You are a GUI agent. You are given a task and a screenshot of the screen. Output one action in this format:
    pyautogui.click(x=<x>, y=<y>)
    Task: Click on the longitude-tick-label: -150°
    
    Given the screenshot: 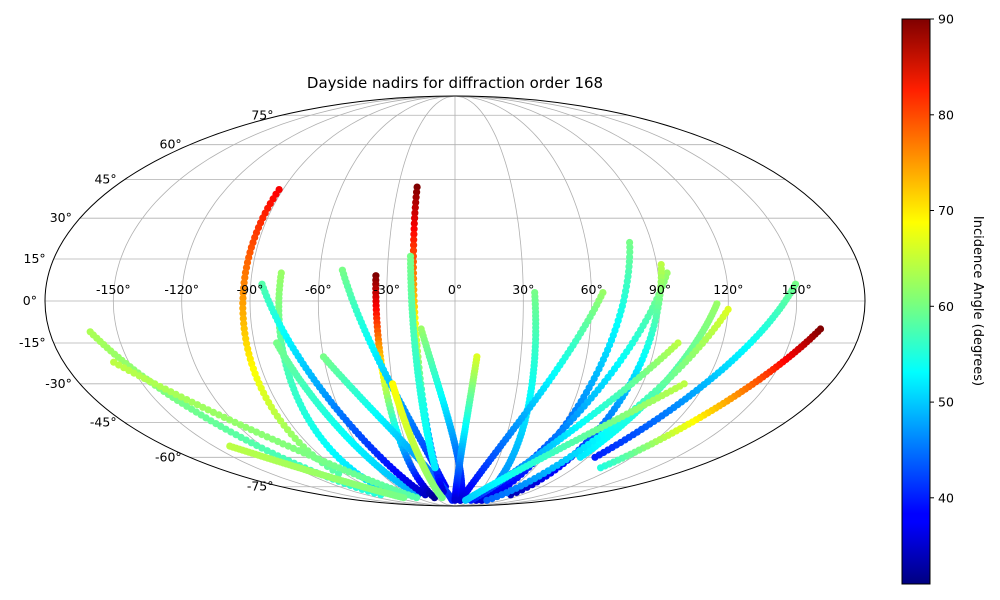 What is the action you would take?
    pyautogui.click(x=113, y=289)
    